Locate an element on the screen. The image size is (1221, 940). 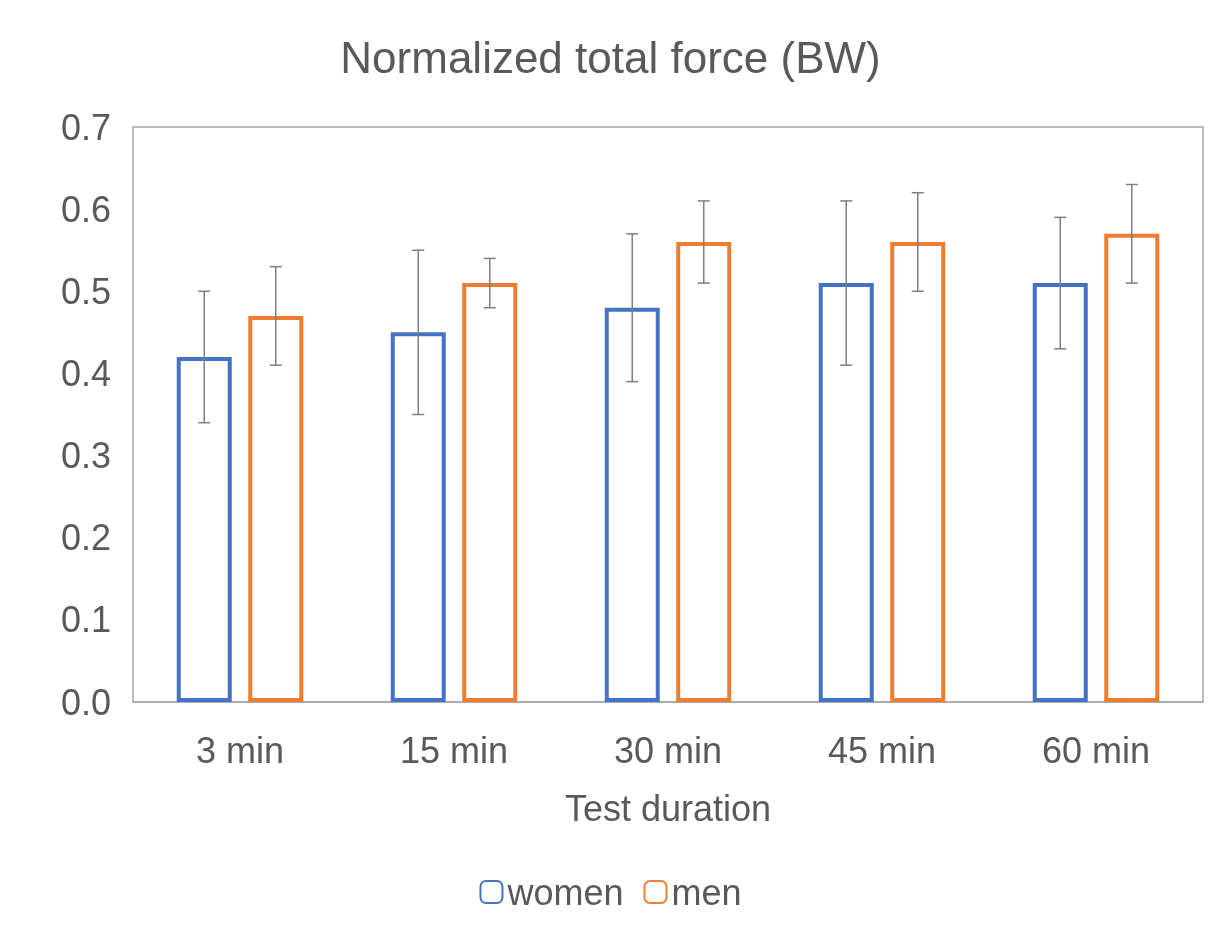
y-tick-label: 0.6 is located at coordinates (85, 209).